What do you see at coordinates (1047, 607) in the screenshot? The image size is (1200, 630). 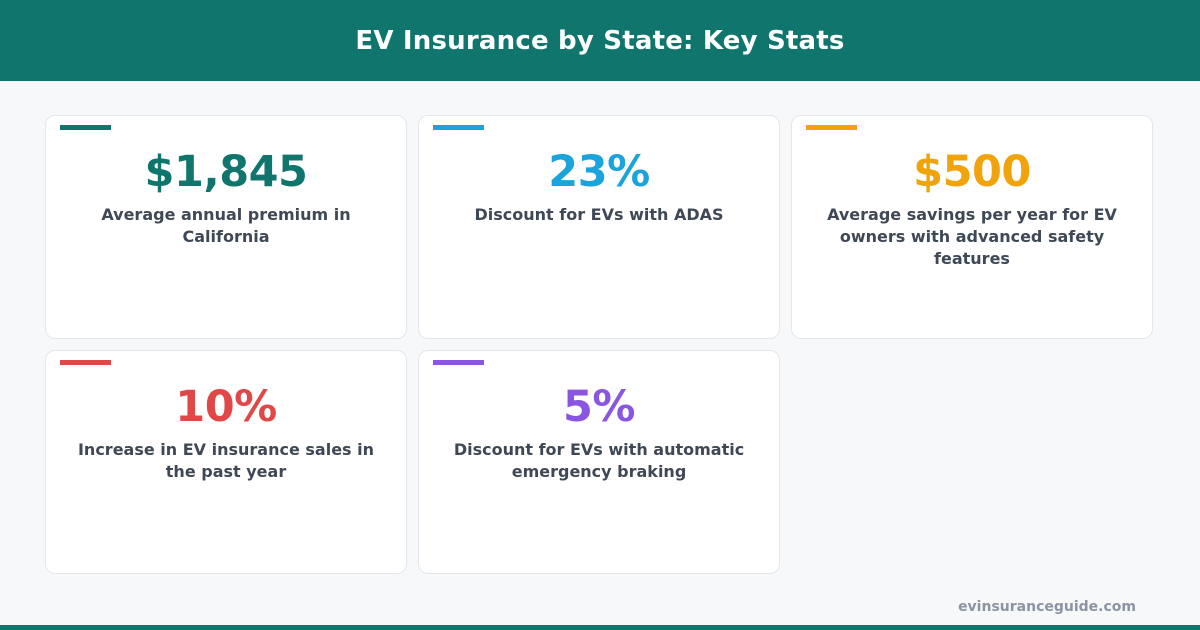 I see `site-domain-link: evinsuranceguide.com` at bounding box center [1047, 607].